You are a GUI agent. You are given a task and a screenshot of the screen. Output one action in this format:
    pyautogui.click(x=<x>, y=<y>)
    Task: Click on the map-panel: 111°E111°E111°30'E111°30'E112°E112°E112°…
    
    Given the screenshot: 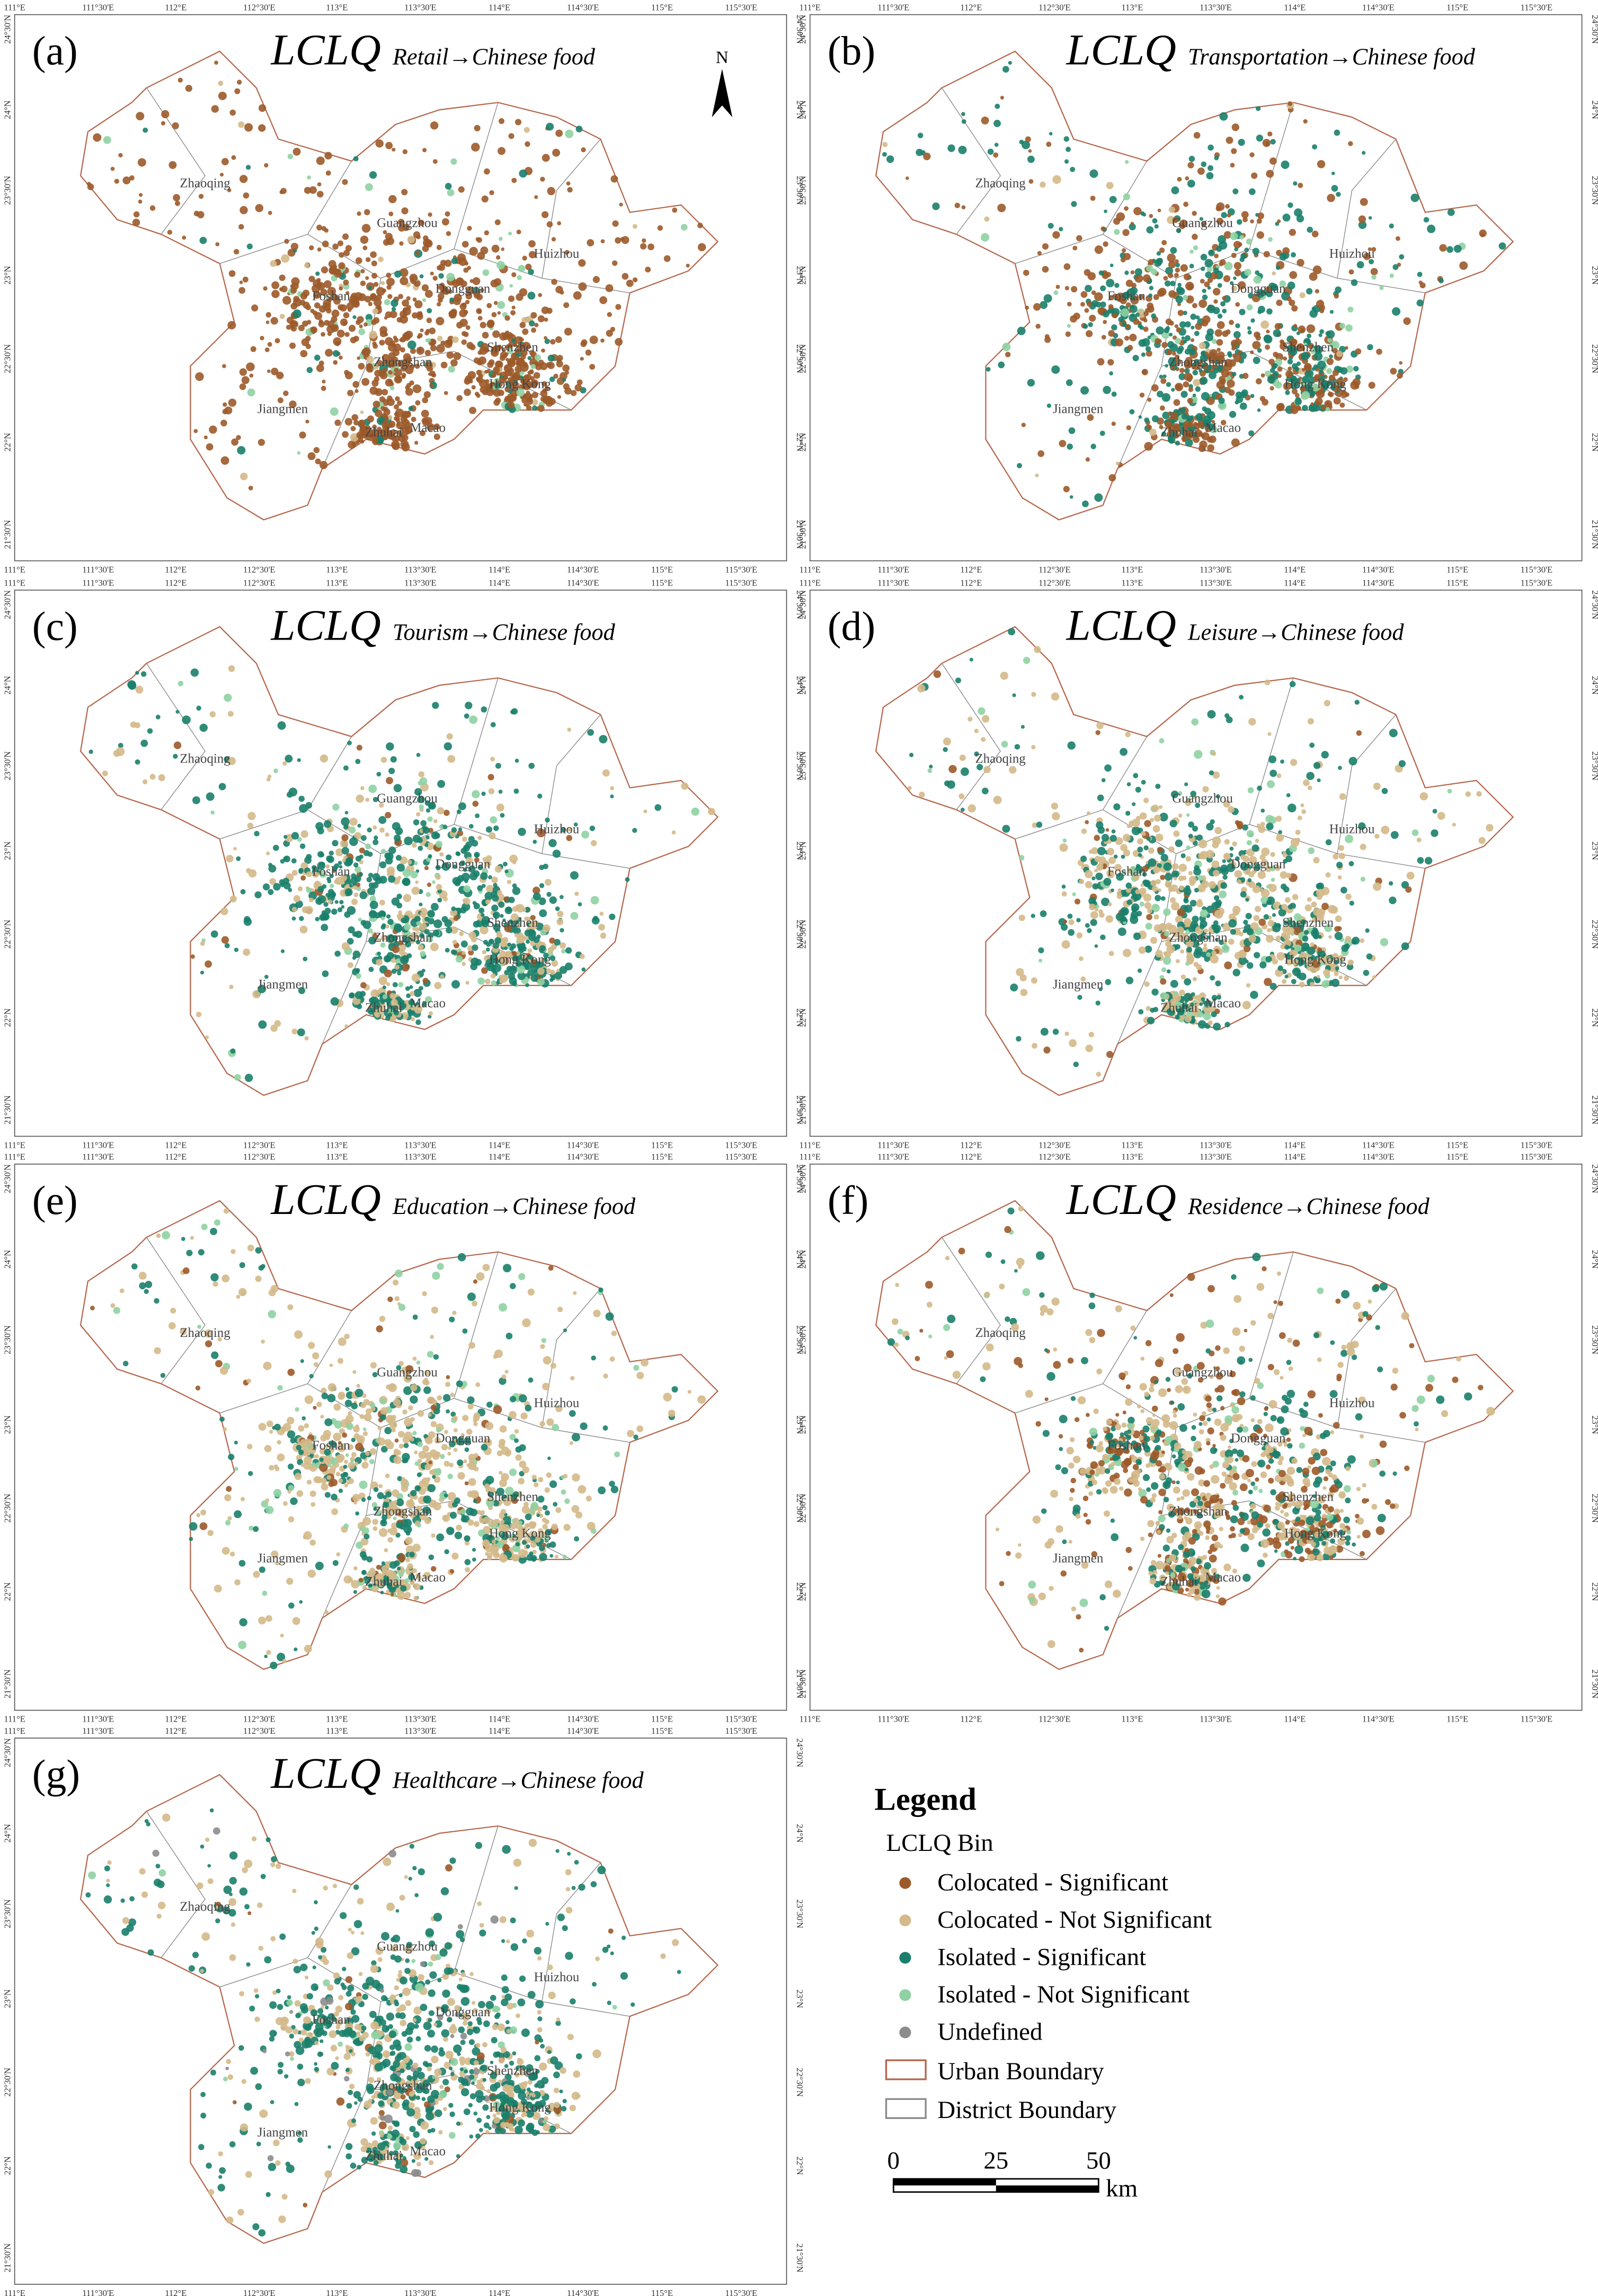 What is the action you would take?
    pyautogui.click(x=403, y=288)
    